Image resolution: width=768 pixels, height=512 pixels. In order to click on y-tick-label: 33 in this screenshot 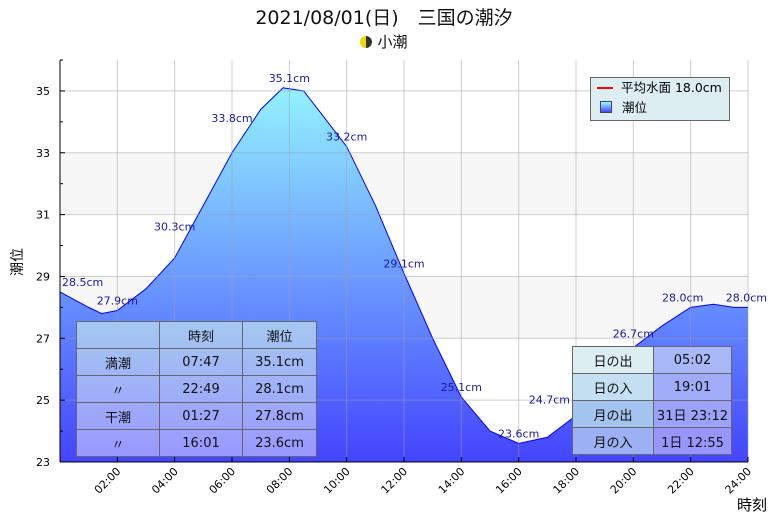, I will do `click(43, 153)`.